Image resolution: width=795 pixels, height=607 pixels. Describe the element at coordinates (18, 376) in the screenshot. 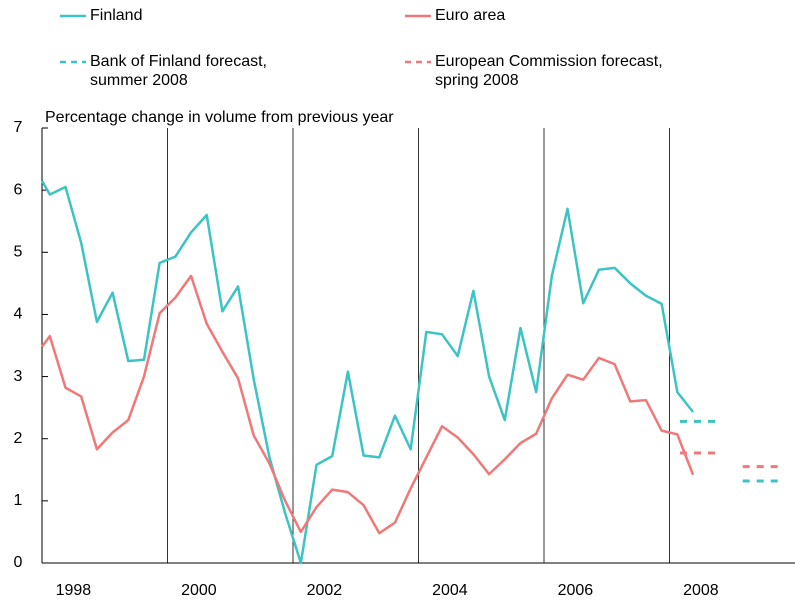

I see `y-tick-label: 3` at that location.